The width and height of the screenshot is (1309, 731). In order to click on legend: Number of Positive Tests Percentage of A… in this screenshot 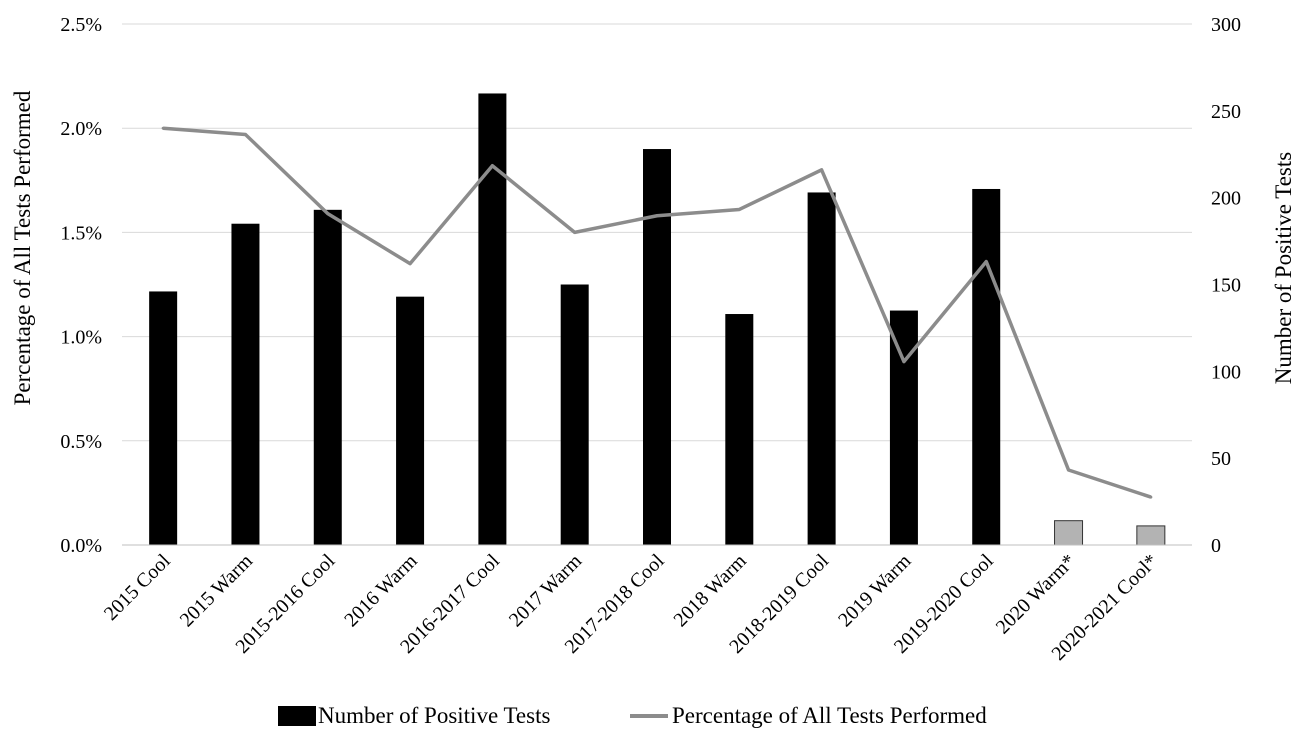, I will do `click(654, 717)`.